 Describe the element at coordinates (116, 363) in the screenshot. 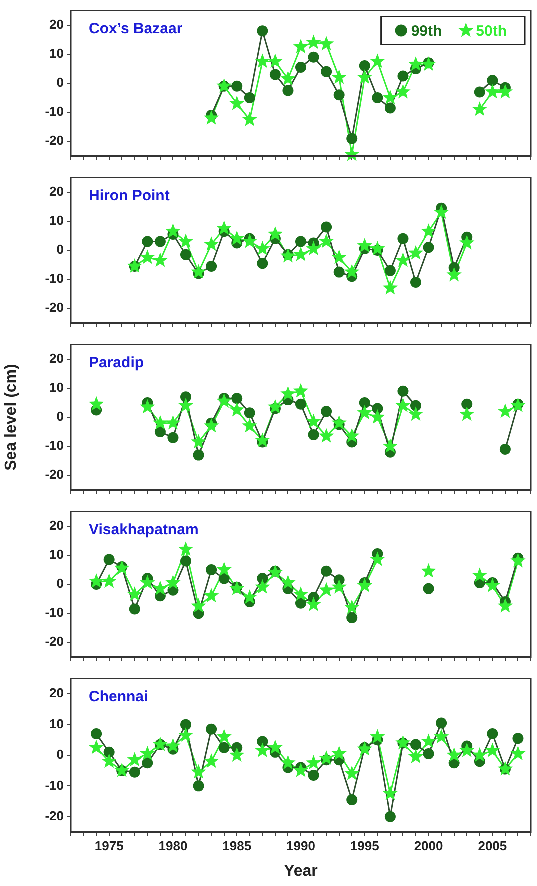

I see `text: Paradip` at that location.